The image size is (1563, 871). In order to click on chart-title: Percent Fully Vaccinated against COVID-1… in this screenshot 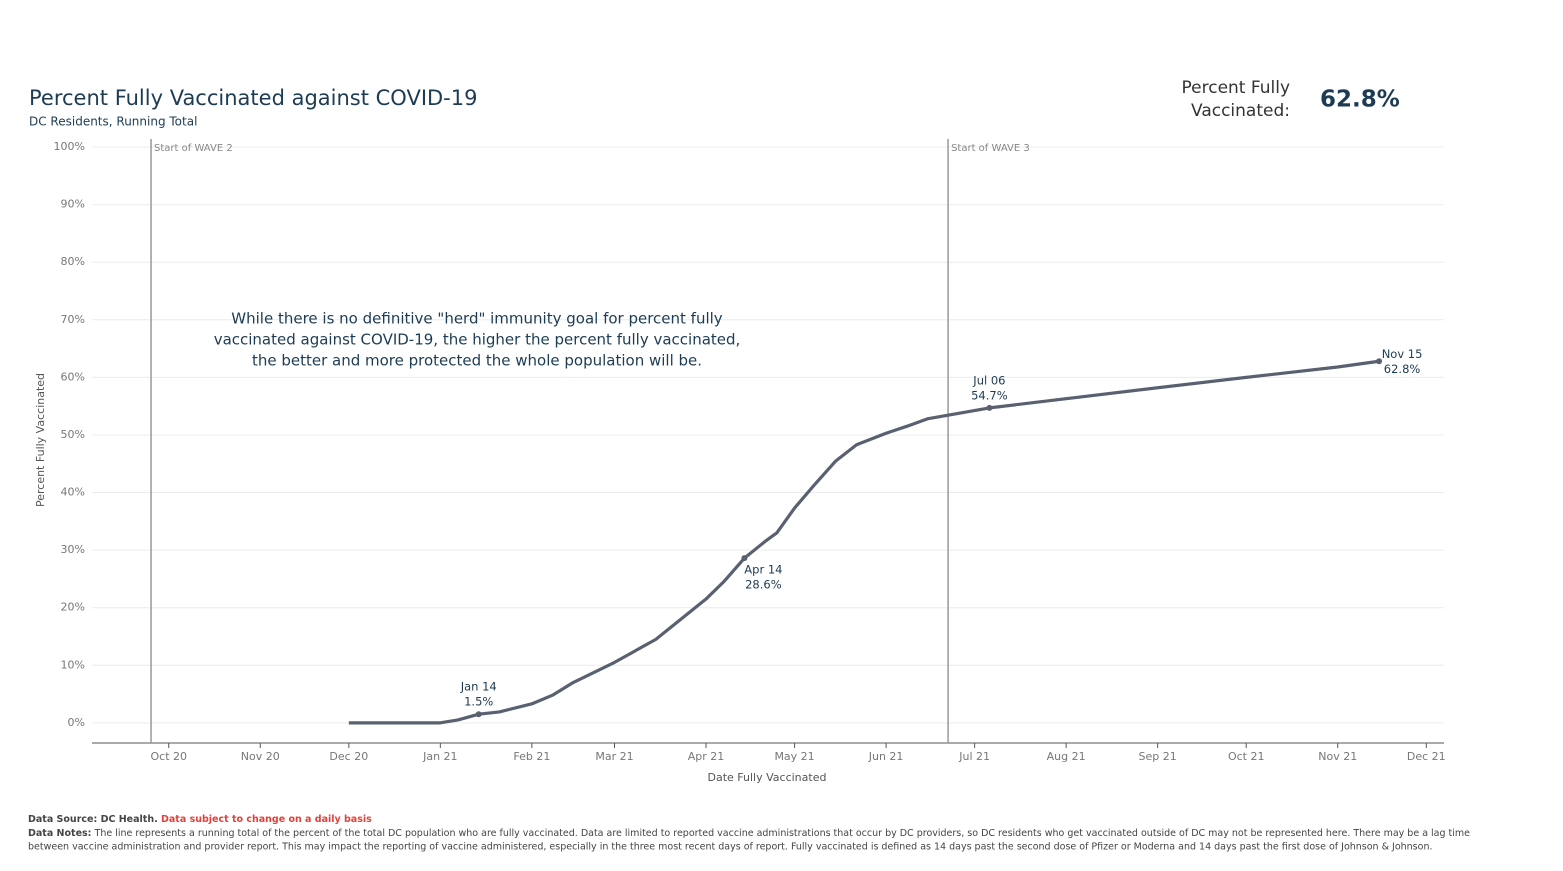, I will do `click(253, 98)`.